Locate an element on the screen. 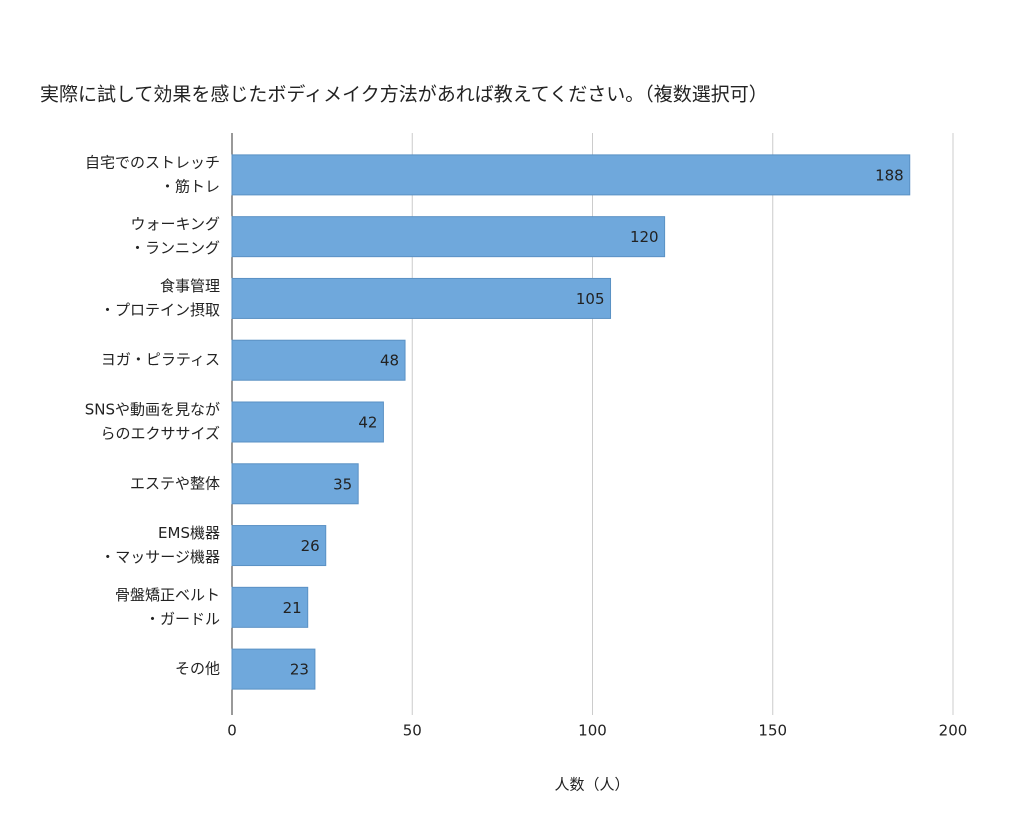  y-tick-label: SNSや動画を見なが is located at coordinates (152, 410).